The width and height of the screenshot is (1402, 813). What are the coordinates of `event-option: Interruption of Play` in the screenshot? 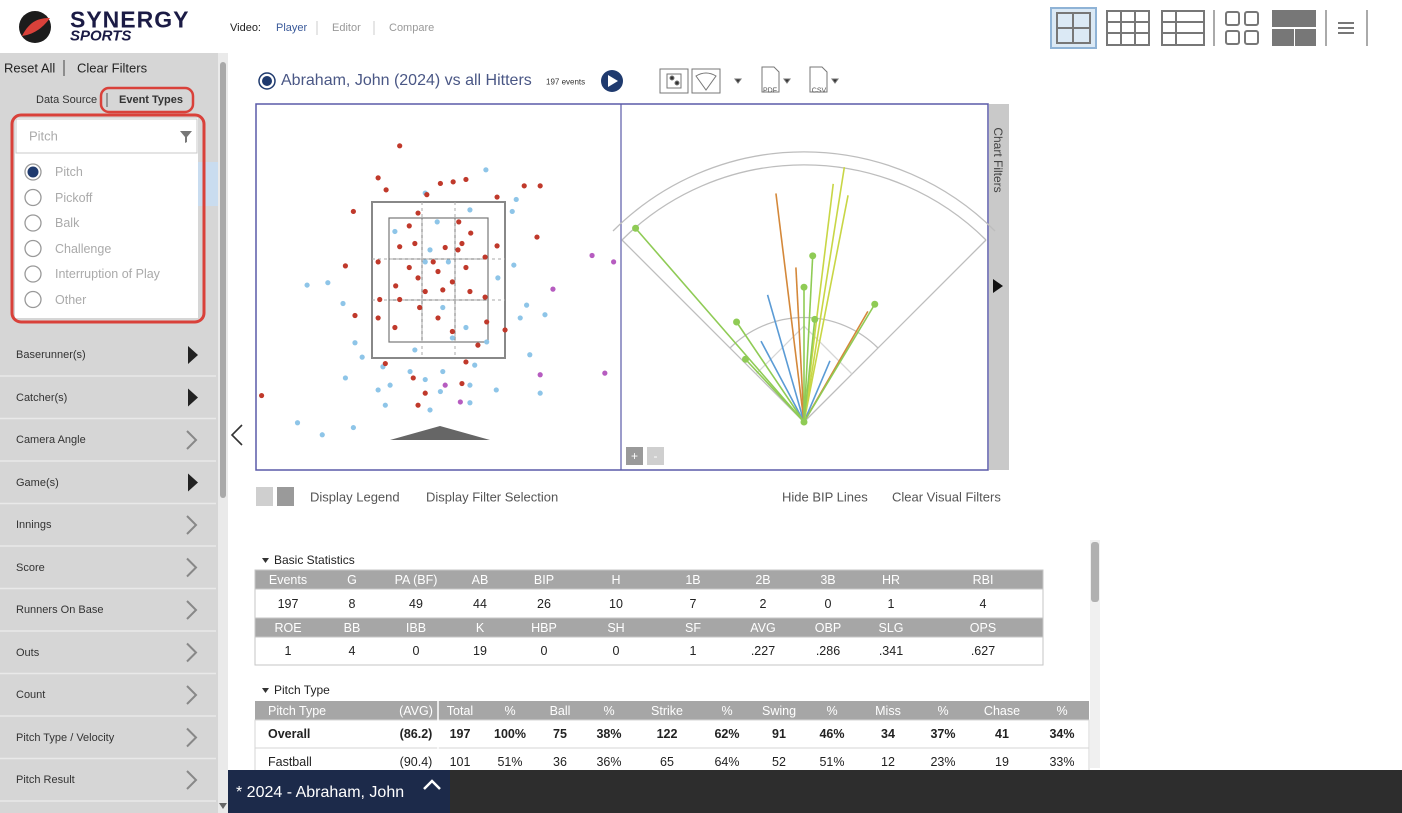 It's located at (107, 274).